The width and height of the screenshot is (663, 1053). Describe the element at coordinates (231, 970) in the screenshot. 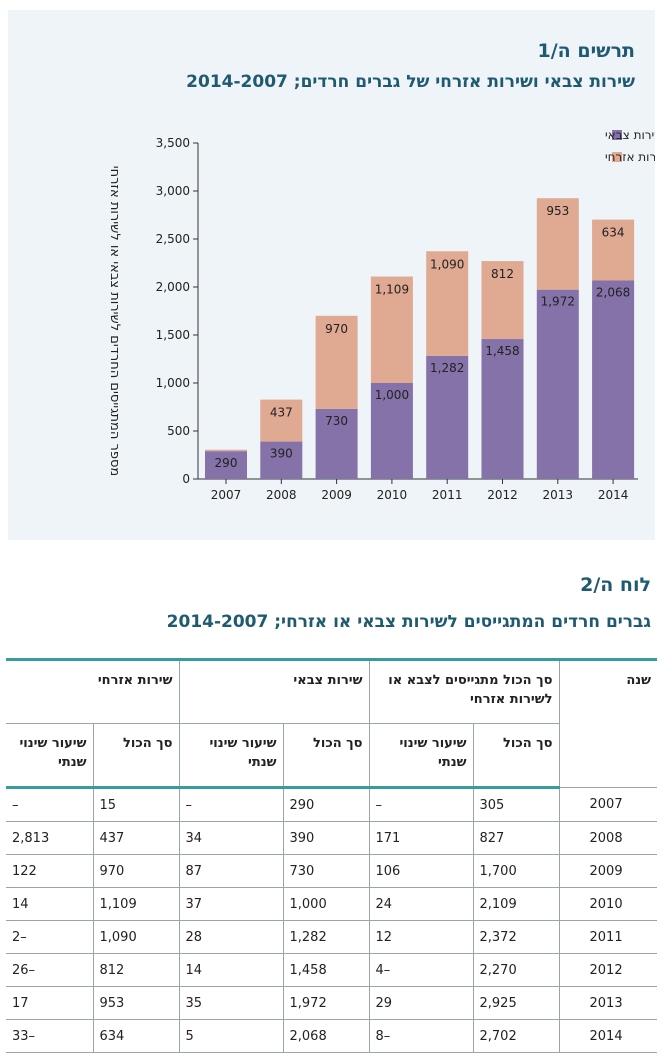

I see `cell-military-rate: 14` at that location.